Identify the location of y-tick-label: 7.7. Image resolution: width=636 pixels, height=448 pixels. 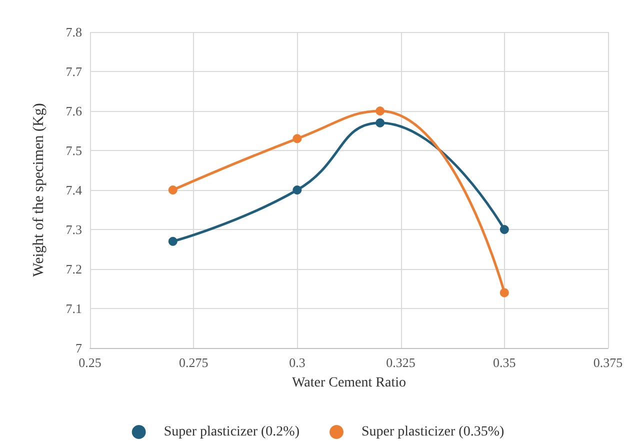
(74, 71).